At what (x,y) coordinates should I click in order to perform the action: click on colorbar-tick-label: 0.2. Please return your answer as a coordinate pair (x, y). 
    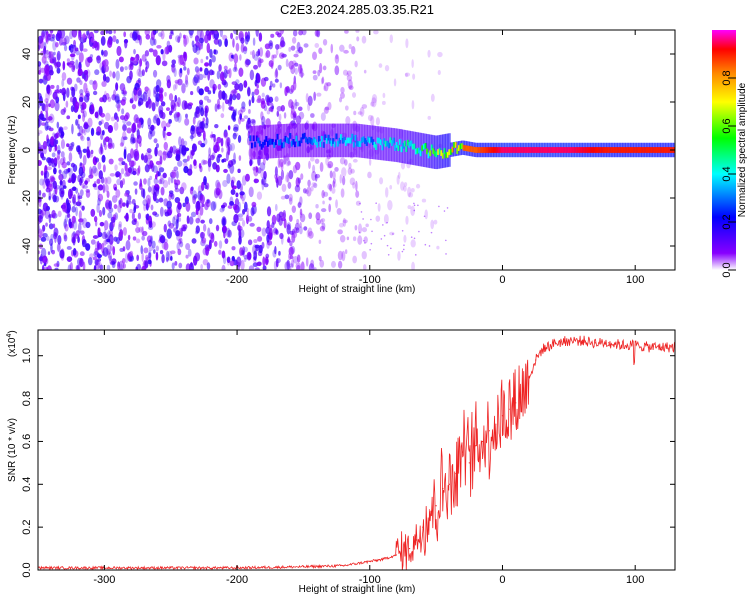
    Looking at the image, I should click on (727, 221).